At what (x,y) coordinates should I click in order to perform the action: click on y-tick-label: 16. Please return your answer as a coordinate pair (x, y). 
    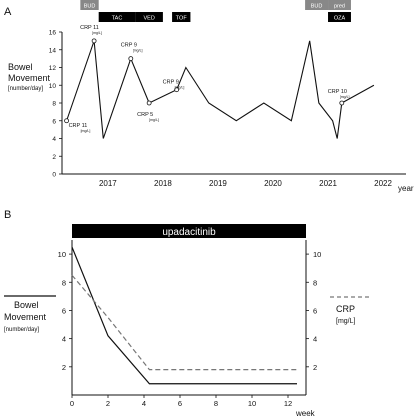
    Looking at the image, I should click on (53, 33).